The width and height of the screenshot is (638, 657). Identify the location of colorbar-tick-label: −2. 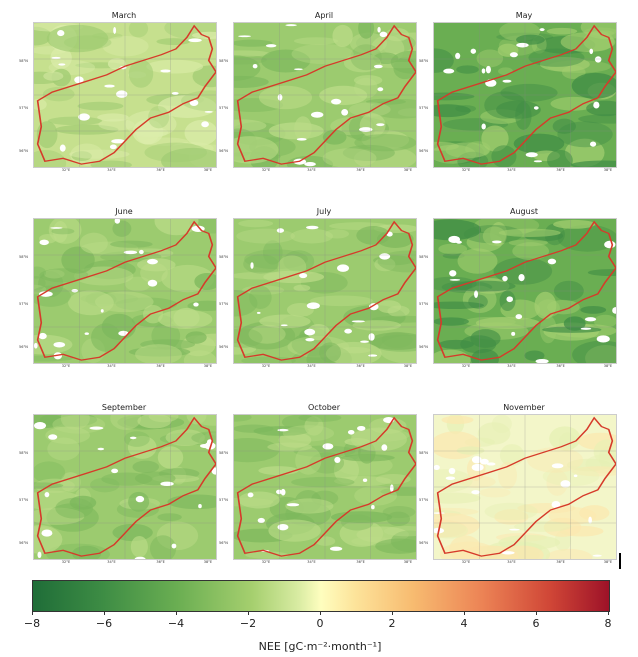
(248, 623).